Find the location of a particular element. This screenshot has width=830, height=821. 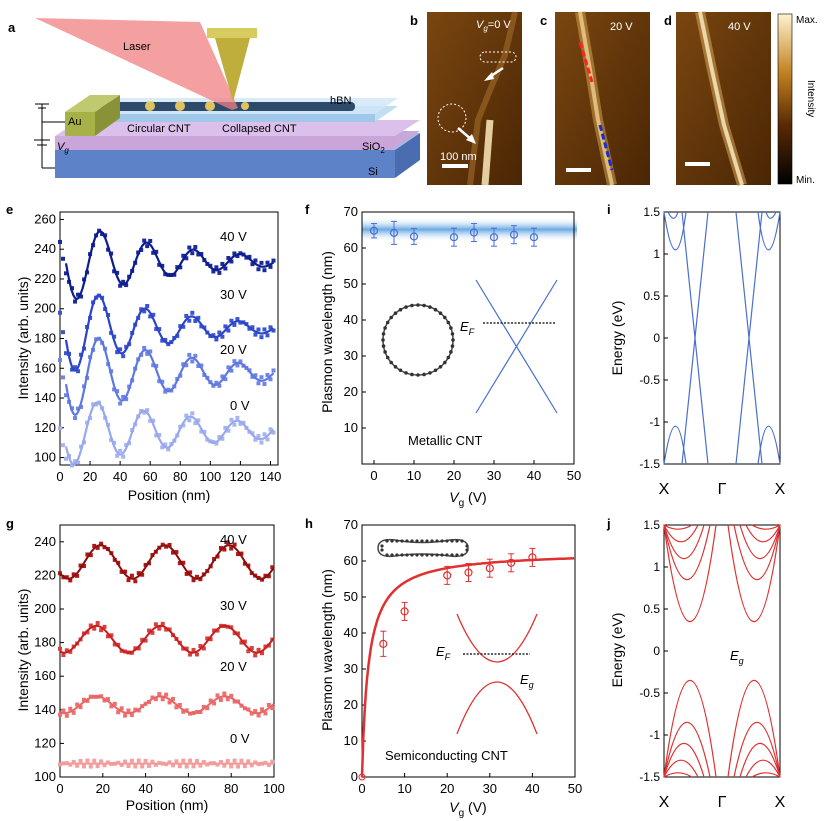

panel-j-bands: j 1.5 1 0.5 0 -0.5 -1 -1.5 X Γ X Eg Energy (eV) is located at coordinates (696, 663).